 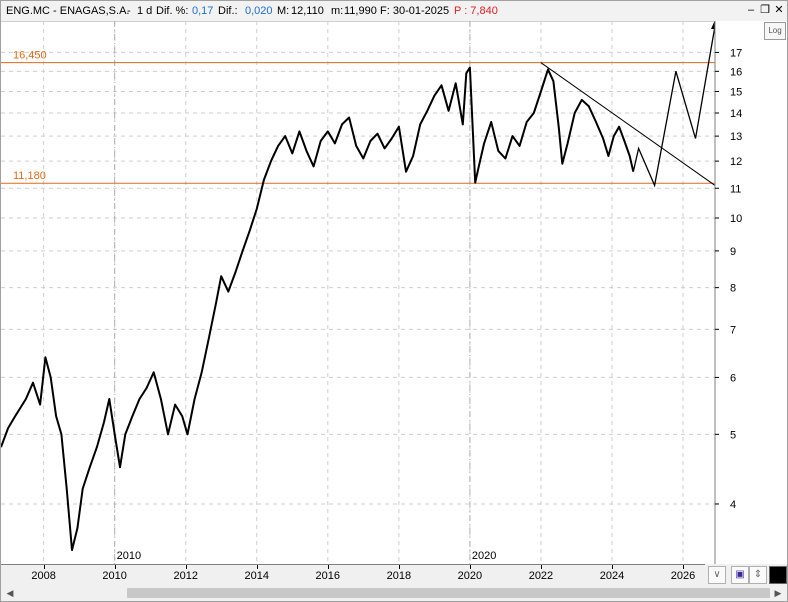 What do you see at coordinates (735, 189) in the screenshot?
I see `y-tick-label: 11` at bounding box center [735, 189].